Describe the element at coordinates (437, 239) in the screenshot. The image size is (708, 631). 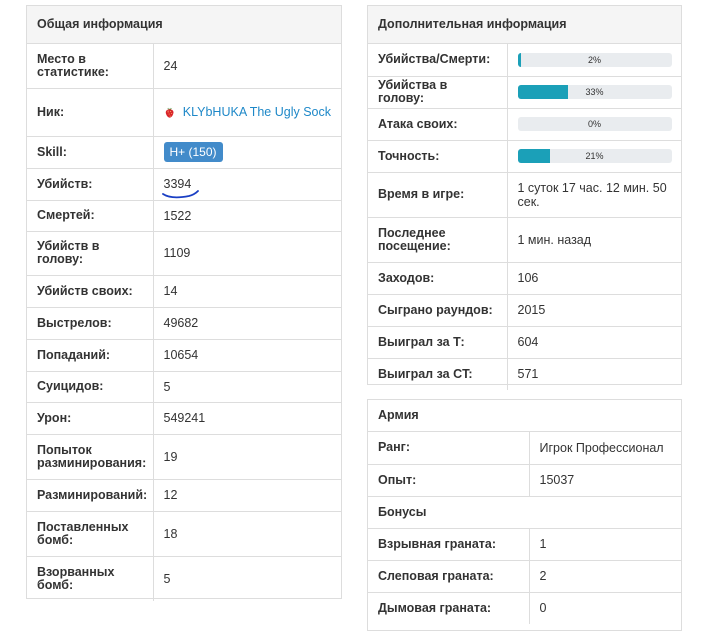
I see `last-seen-label: Последнее посещение:` at that location.